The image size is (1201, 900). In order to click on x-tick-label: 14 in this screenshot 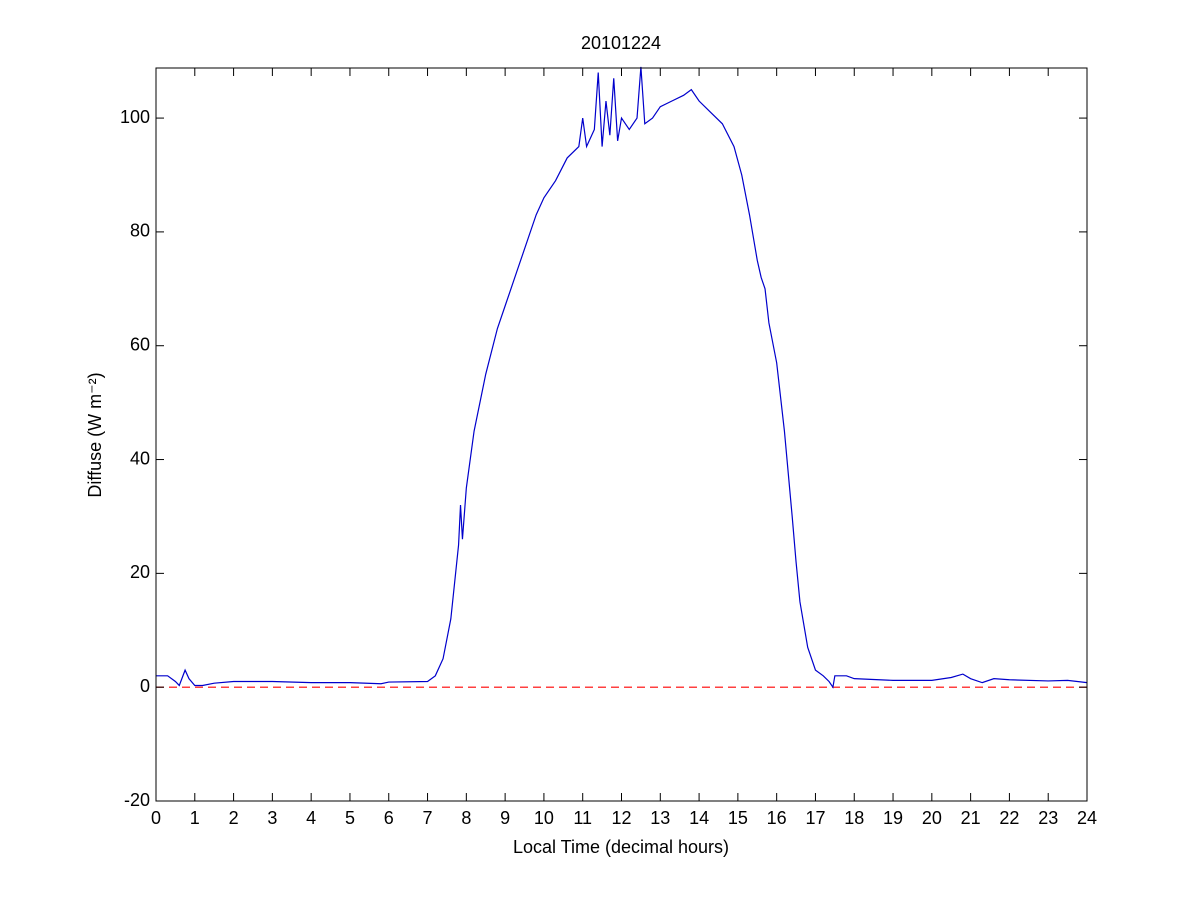, I will do `click(699, 818)`.